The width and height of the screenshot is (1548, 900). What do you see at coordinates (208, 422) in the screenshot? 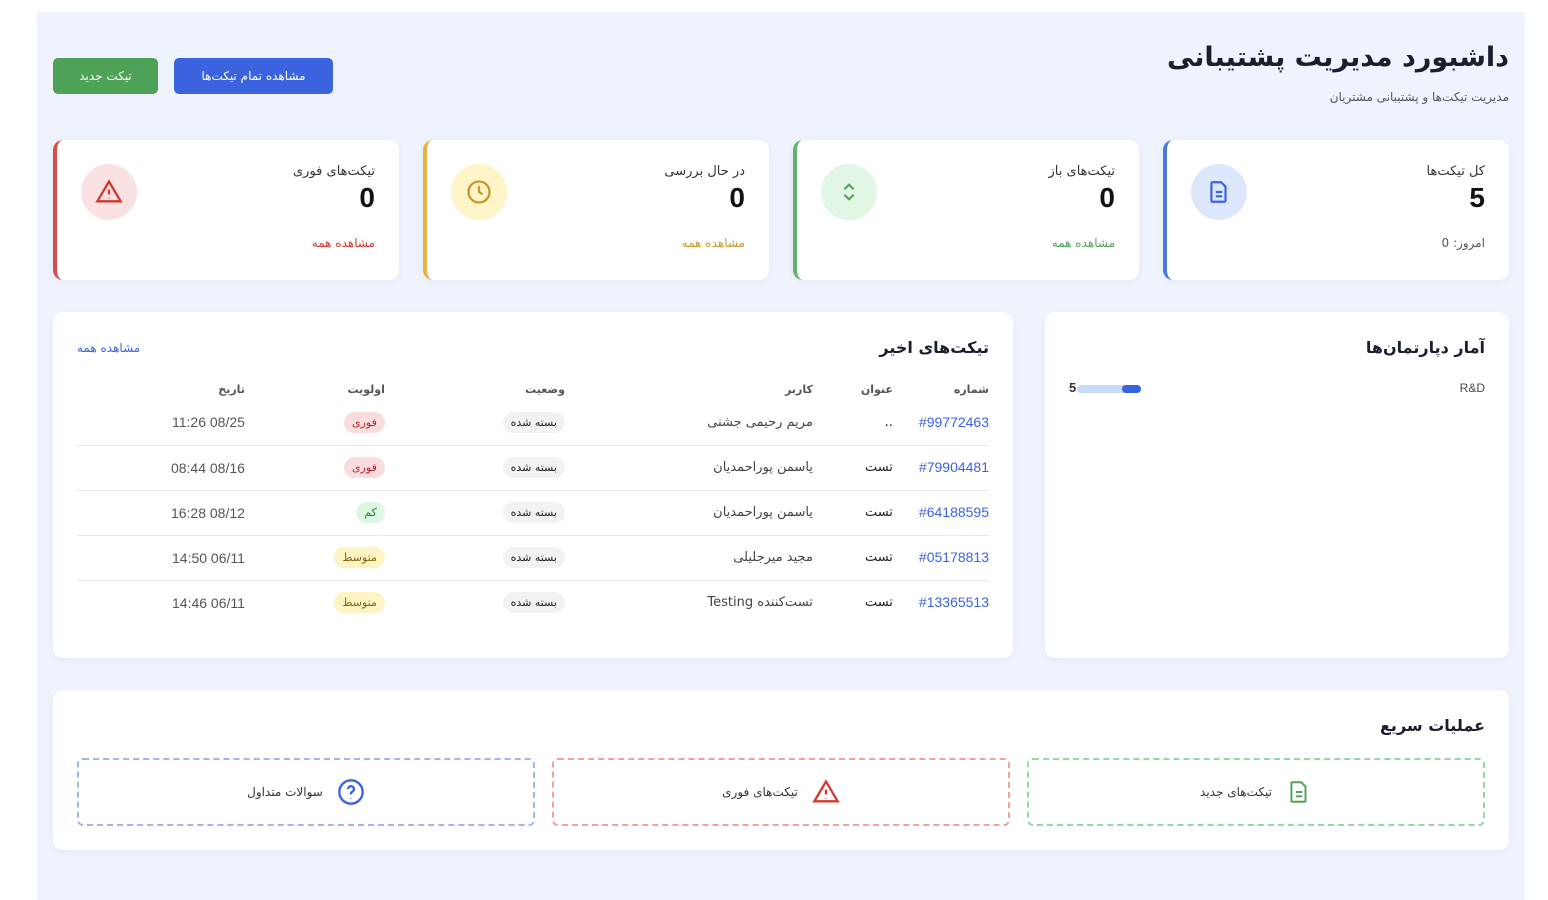
I see `ticket-date: 11:26 08/25` at bounding box center [208, 422].